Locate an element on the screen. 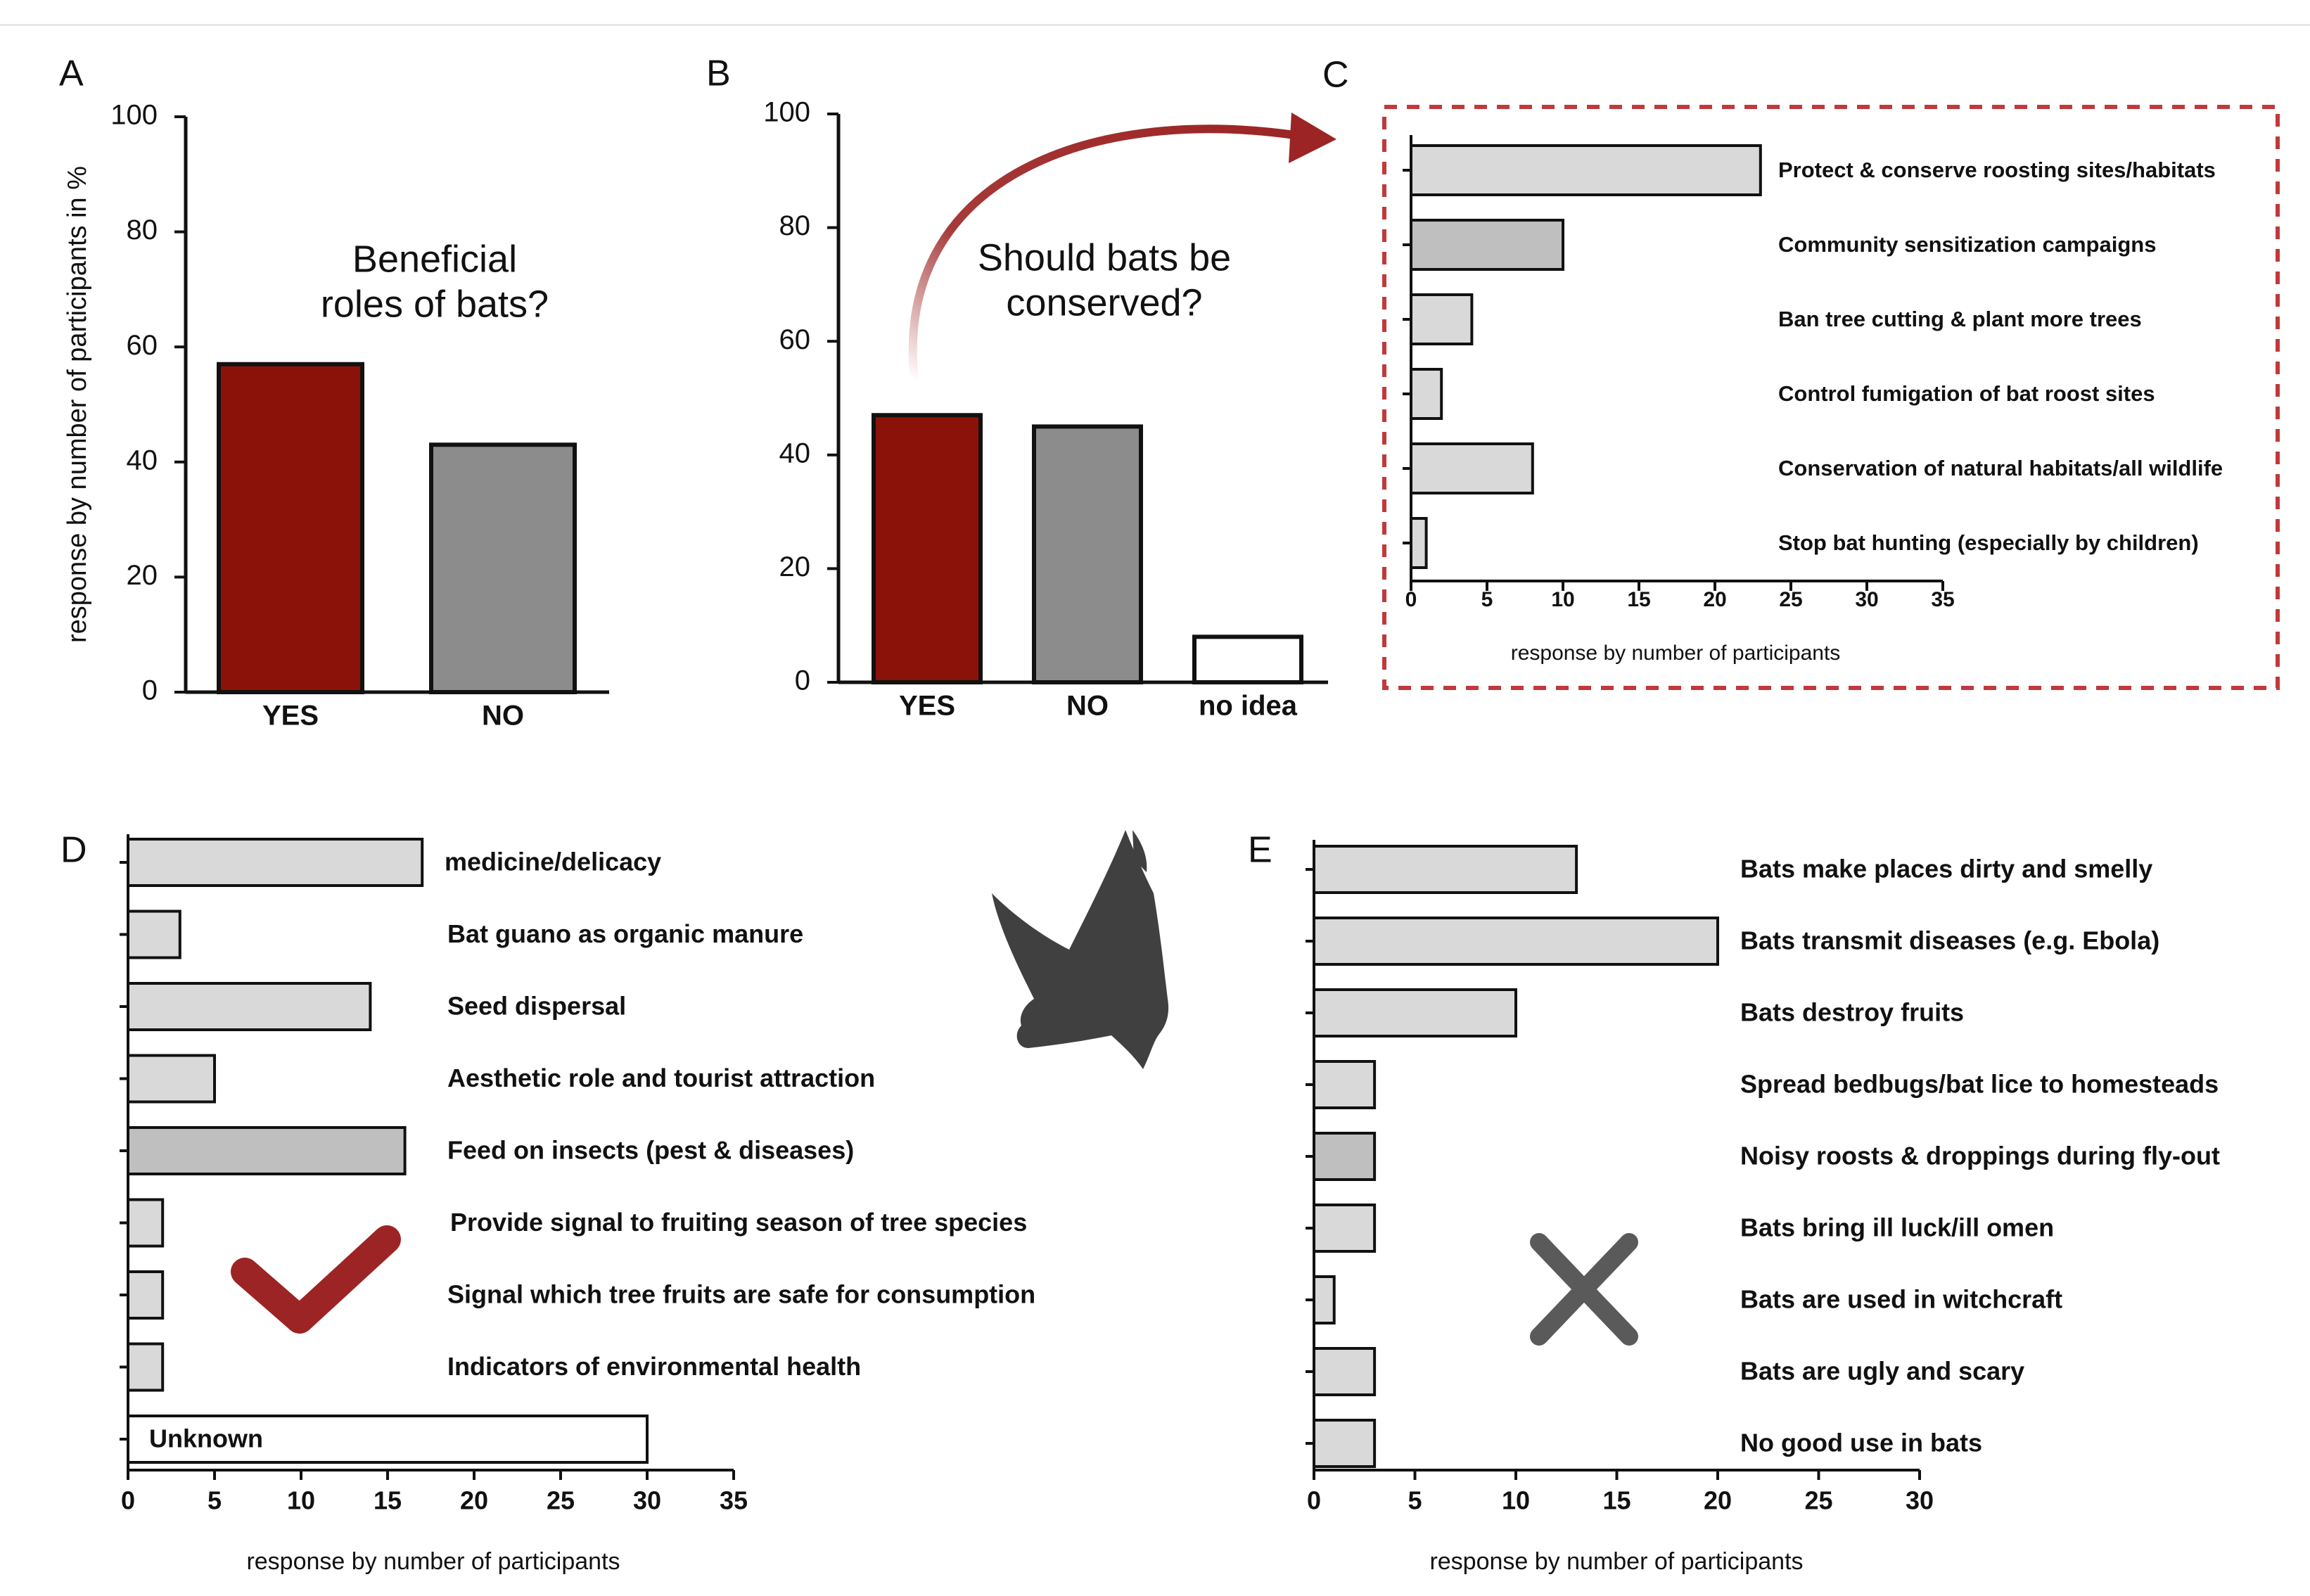 This screenshot has width=2310, height=1596. panel-letter-c: C is located at coordinates (1335, 75).